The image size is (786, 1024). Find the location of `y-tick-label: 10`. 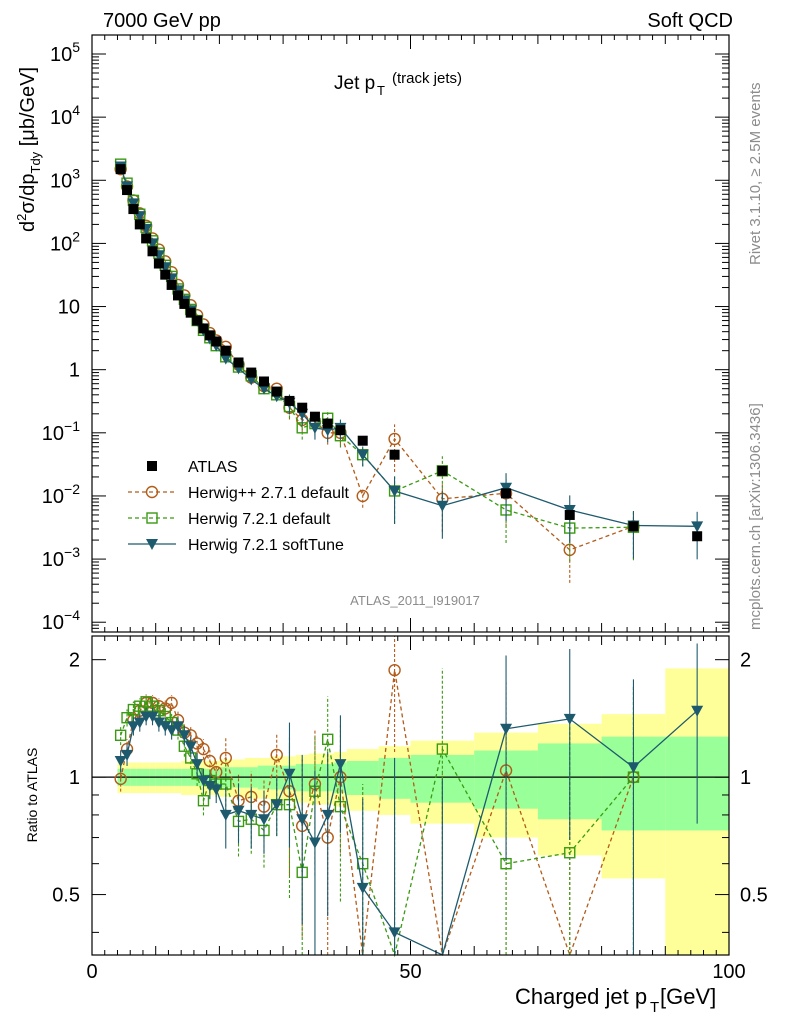

y-tick-label: 10 is located at coordinates (69, 308).